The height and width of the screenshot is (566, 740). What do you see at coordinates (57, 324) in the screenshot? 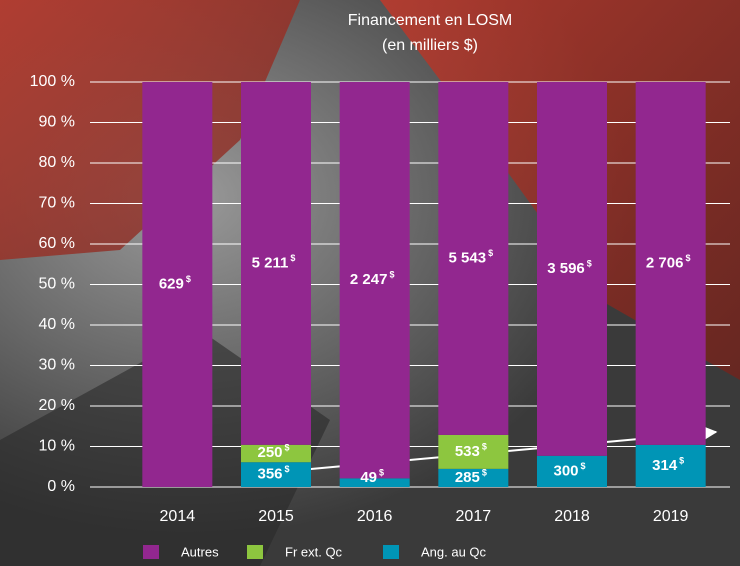
I see `y-tick-label: 40 %` at bounding box center [57, 324].